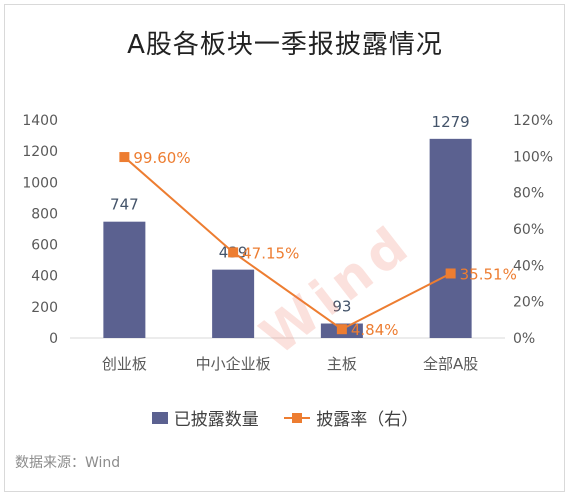 Image resolution: width=570 pixels, height=497 pixels. I want to click on y-right-tick-label: 20%, so click(528, 303).